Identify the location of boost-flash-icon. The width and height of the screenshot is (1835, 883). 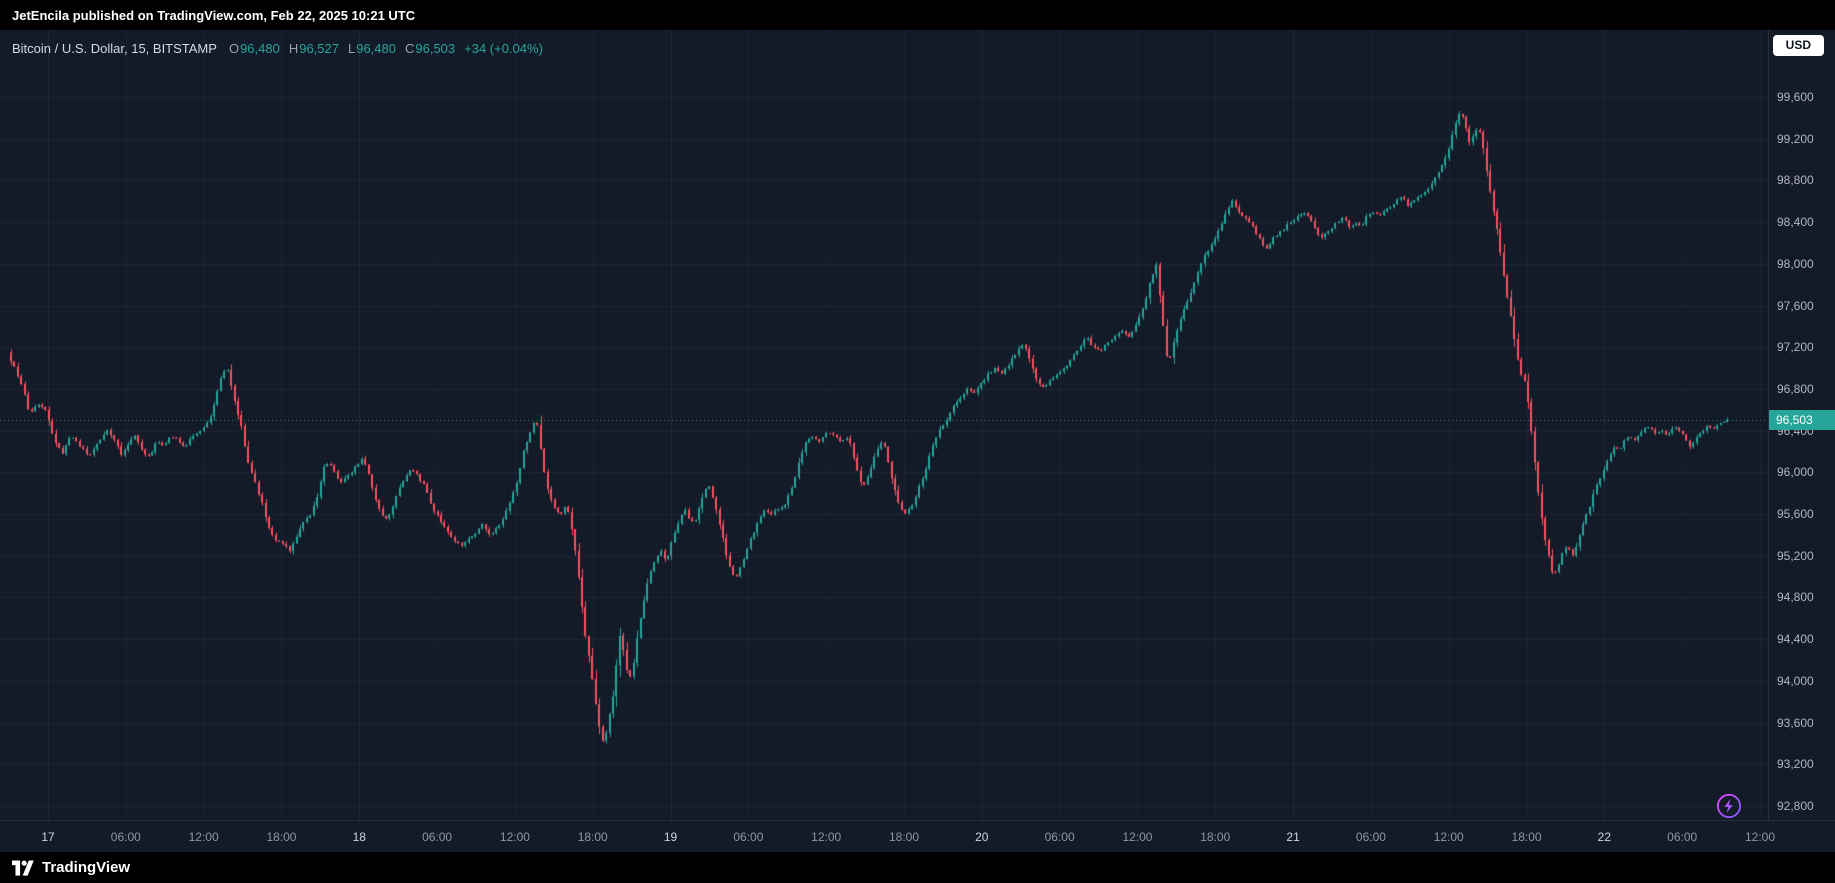
(1729, 806).